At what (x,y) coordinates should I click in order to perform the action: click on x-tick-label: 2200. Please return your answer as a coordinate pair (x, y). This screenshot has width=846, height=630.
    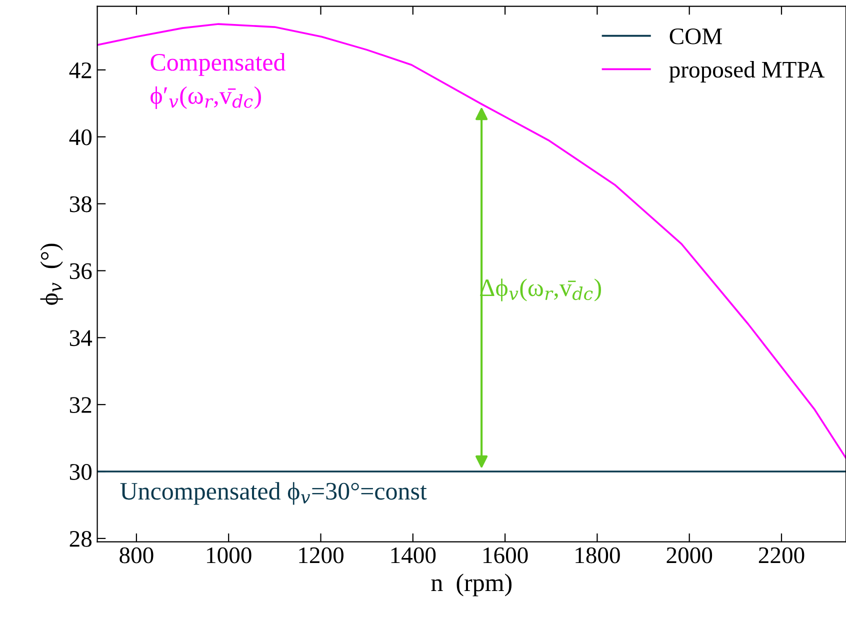
    Looking at the image, I should click on (781, 555).